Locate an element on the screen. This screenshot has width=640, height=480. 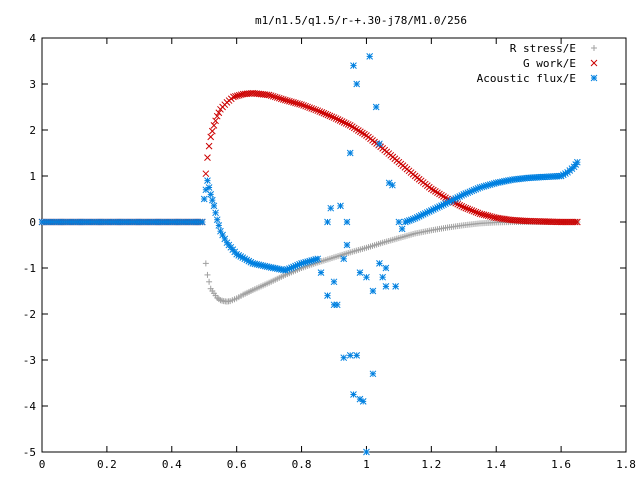
x-tick-label: 0 is located at coordinates (42, 464).